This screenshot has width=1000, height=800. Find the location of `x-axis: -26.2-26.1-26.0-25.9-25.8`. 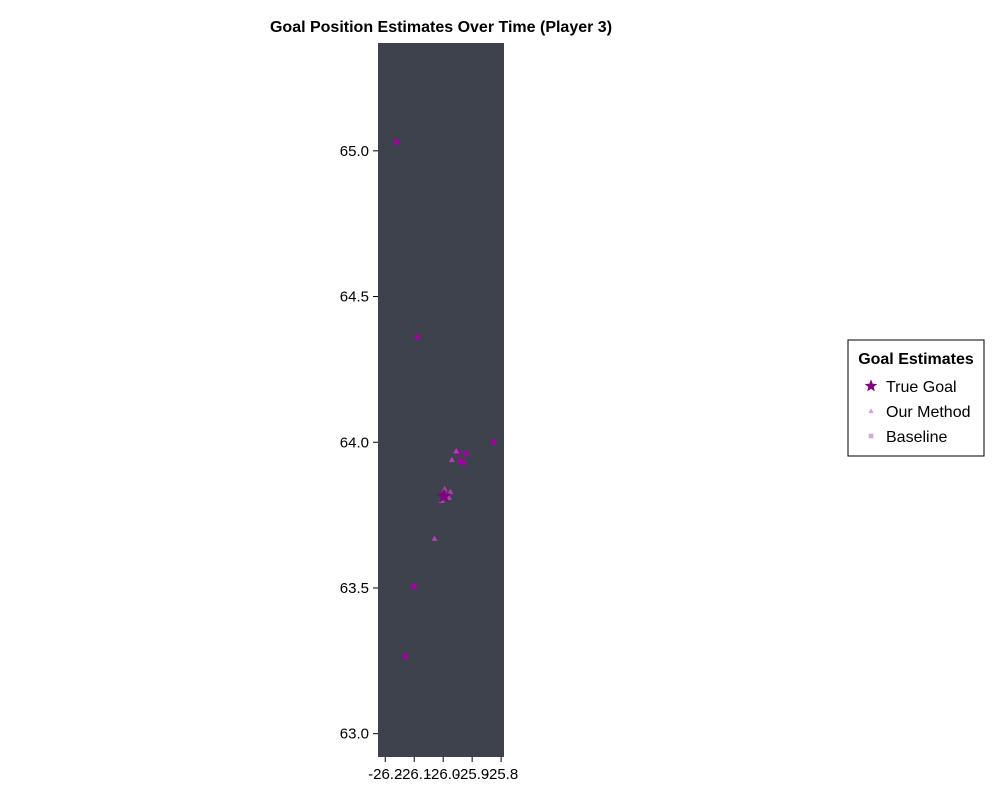

x-axis: -26.2-26.1-26.0-25.9-25.8 is located at coordinates (443, 770).